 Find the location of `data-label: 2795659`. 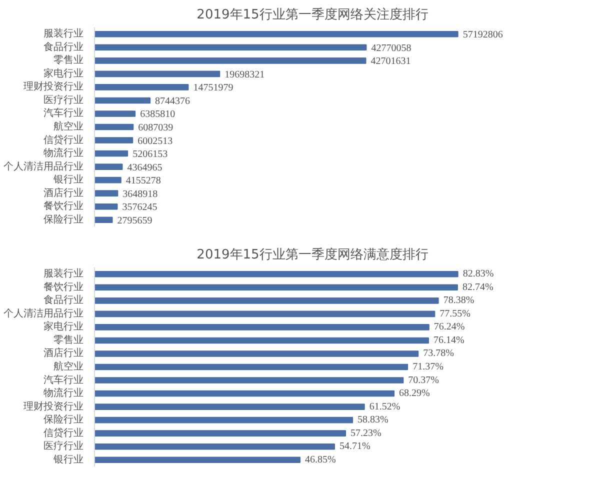

data-label: 2795659 is located at coordinates (134, 220).